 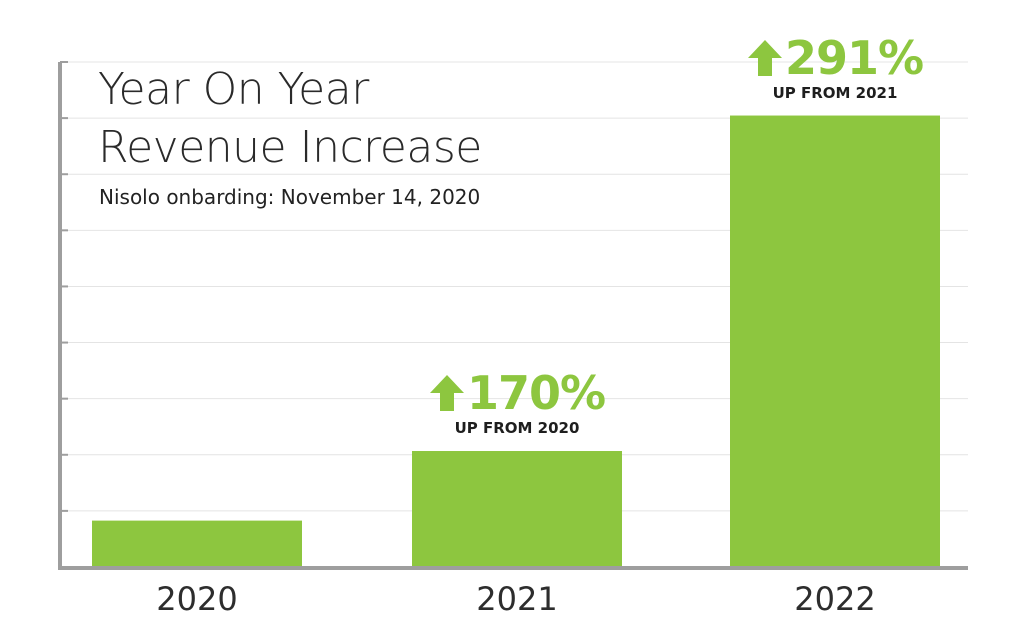 What do you see at coordinates (197, 599) in the screenshot?
I see `x-tick-label: 2020` at bounding box center [197, 599].